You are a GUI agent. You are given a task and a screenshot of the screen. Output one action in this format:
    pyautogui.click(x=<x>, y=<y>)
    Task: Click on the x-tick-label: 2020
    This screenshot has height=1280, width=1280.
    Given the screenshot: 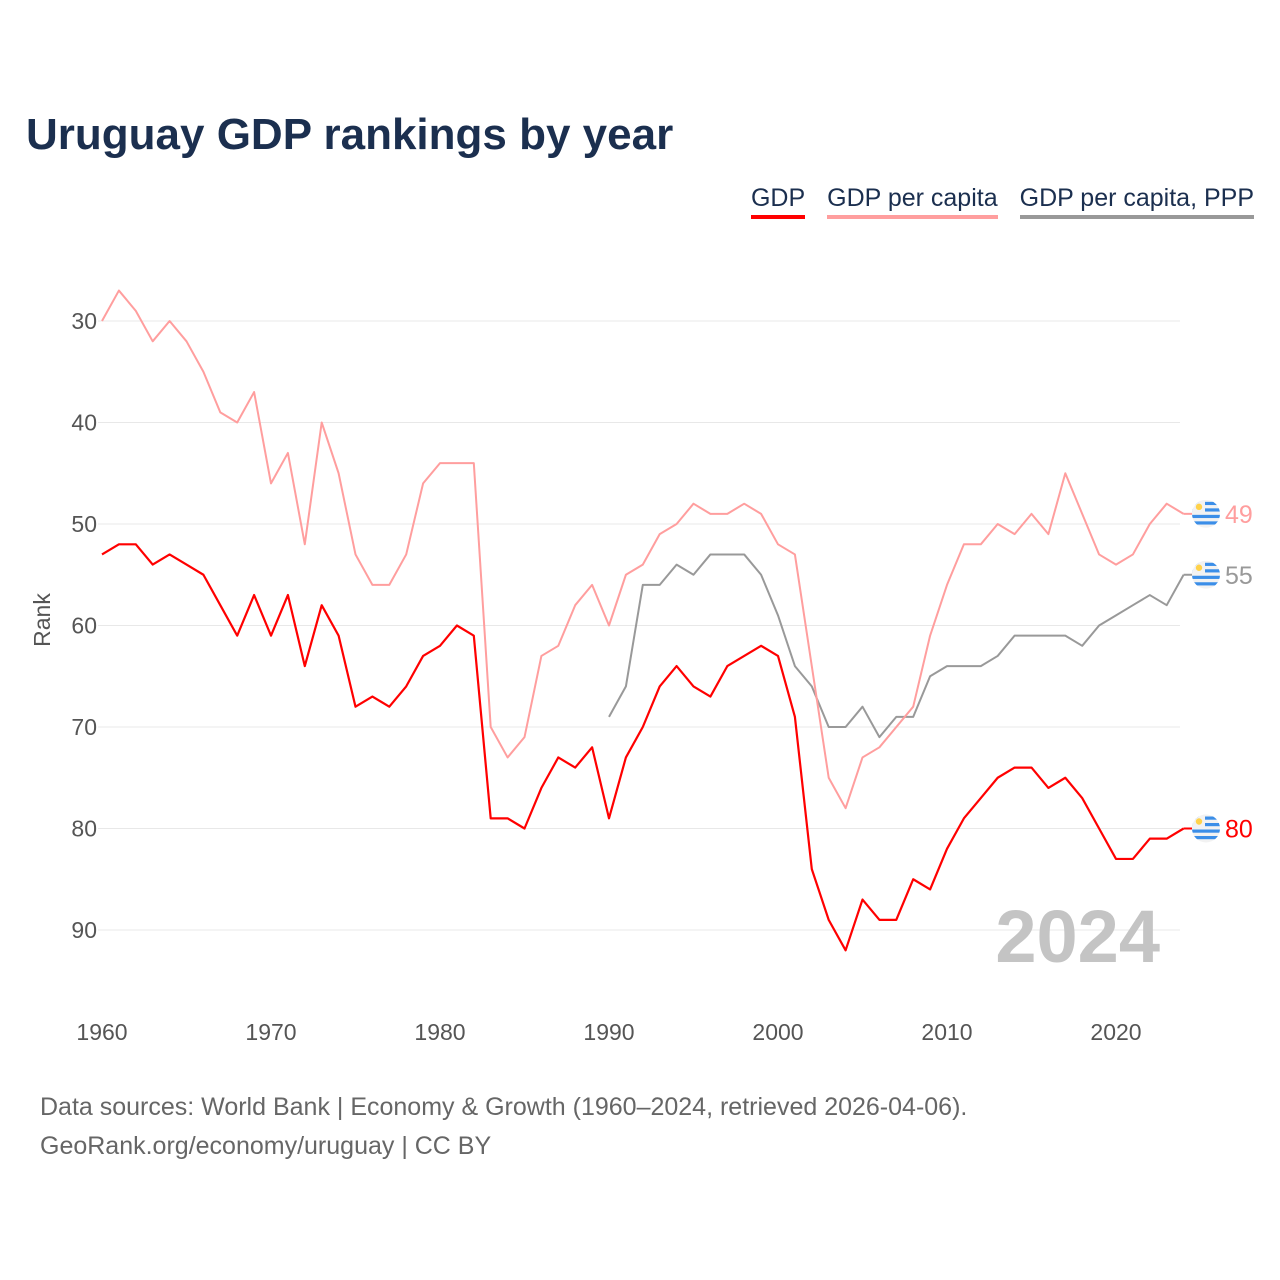 What is the action you would take?
    pyautogui.click(x=1115, y=1032)
    